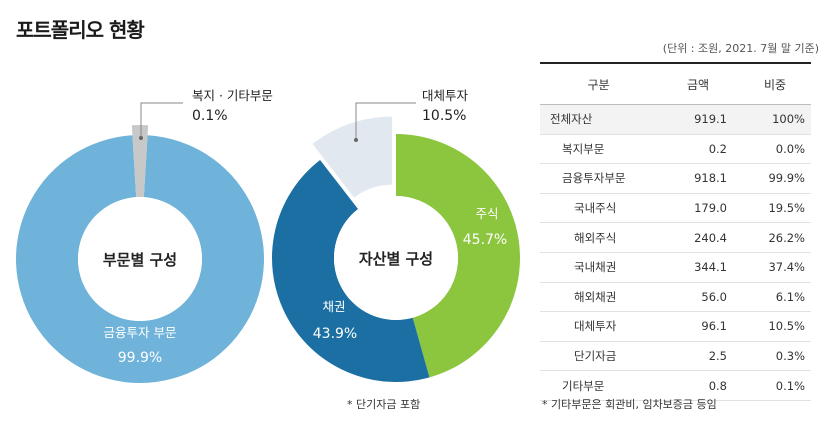  I want to click on slice-welfare-other, so click(140, 161).